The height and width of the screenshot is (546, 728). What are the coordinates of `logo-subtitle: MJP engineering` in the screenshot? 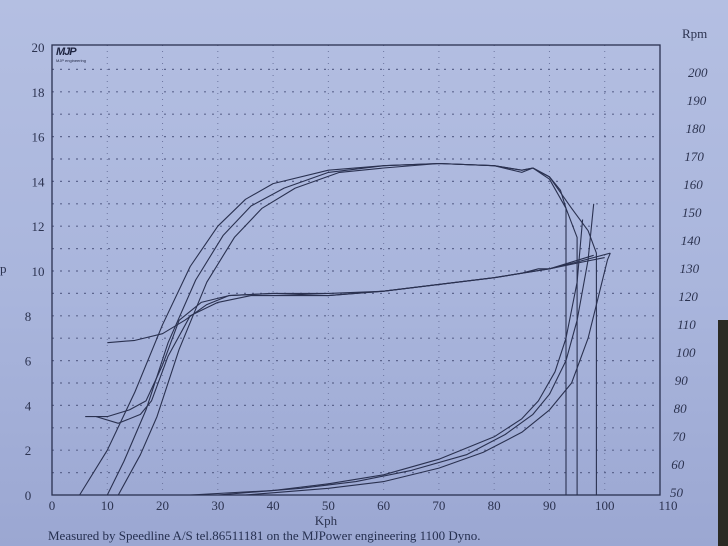 It's located at (71, 60).